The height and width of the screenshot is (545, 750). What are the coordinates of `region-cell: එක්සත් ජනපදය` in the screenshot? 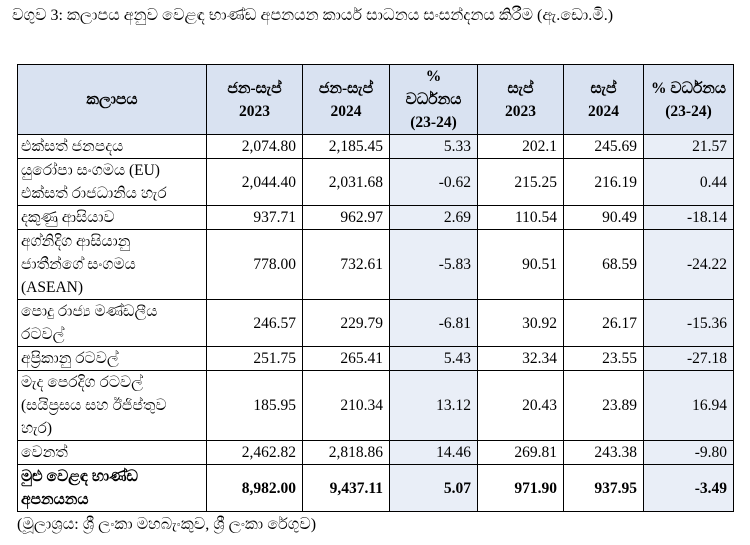 It's located at (112, 146).